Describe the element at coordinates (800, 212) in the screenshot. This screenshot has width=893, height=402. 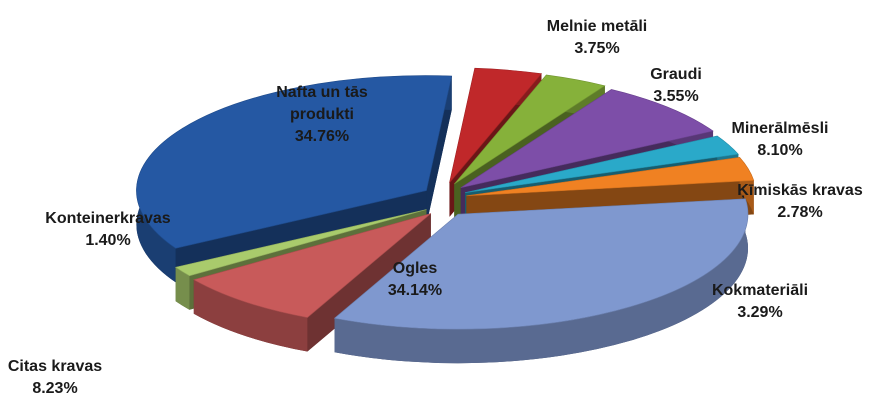
I see `value-label: 2.78%` at that location.